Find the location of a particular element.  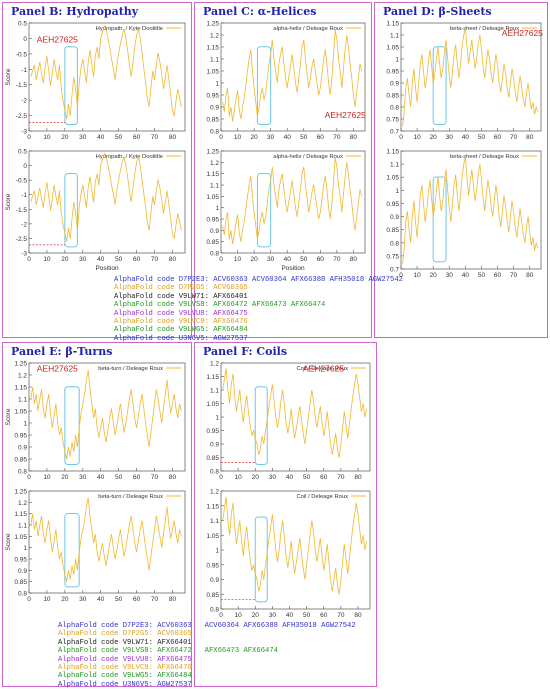

y-tick-label: 0.7 is located at coordinates (394, 270).